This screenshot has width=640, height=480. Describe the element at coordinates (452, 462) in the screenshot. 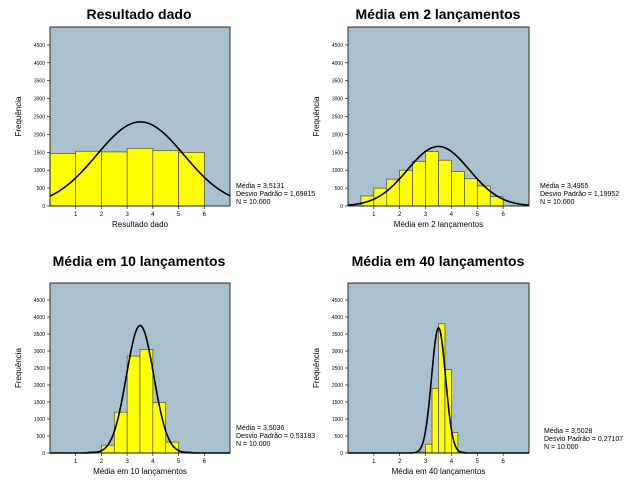

I see `x-tick-label: 4` at that location.